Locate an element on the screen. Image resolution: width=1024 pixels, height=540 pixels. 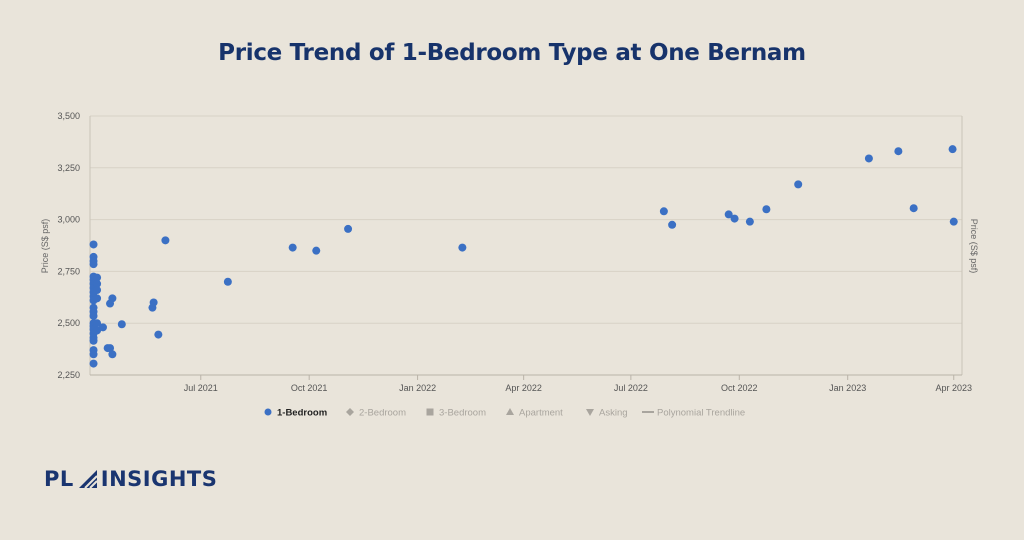
legend-label: Polynomial Trendline is located at coordinates (701, 413).